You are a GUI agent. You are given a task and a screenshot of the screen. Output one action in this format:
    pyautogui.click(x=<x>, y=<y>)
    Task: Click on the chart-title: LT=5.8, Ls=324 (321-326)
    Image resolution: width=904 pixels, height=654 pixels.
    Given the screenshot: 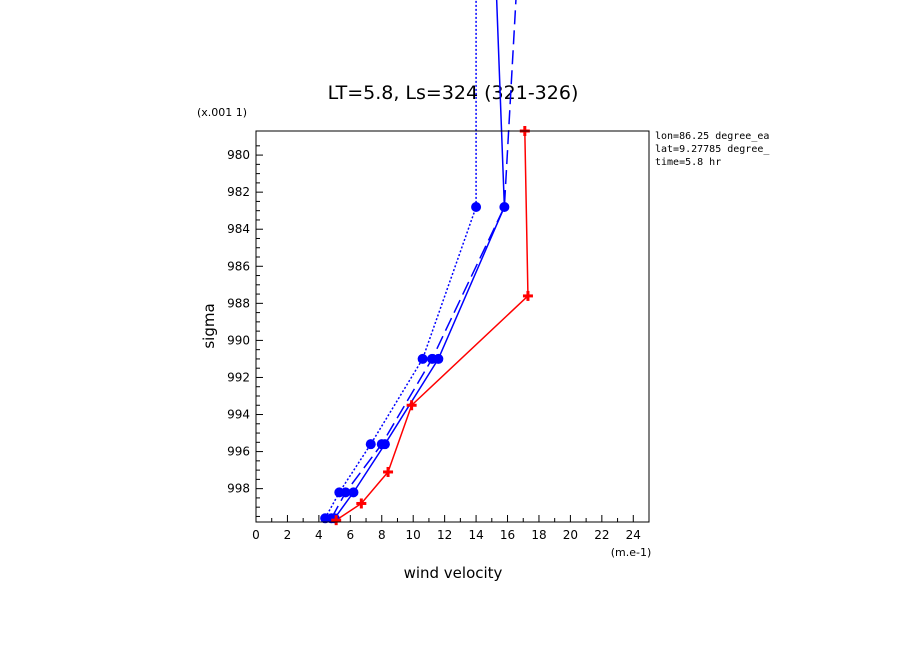 What is the action you would take?
    pyautogui.click(x=453, y=93)
    